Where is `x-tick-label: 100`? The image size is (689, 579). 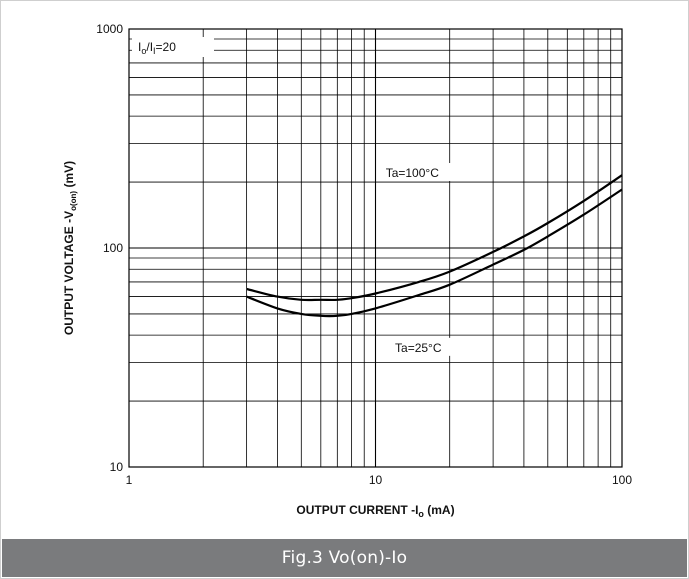
x-tick-label: 100 is located at coordinates (622, 480).